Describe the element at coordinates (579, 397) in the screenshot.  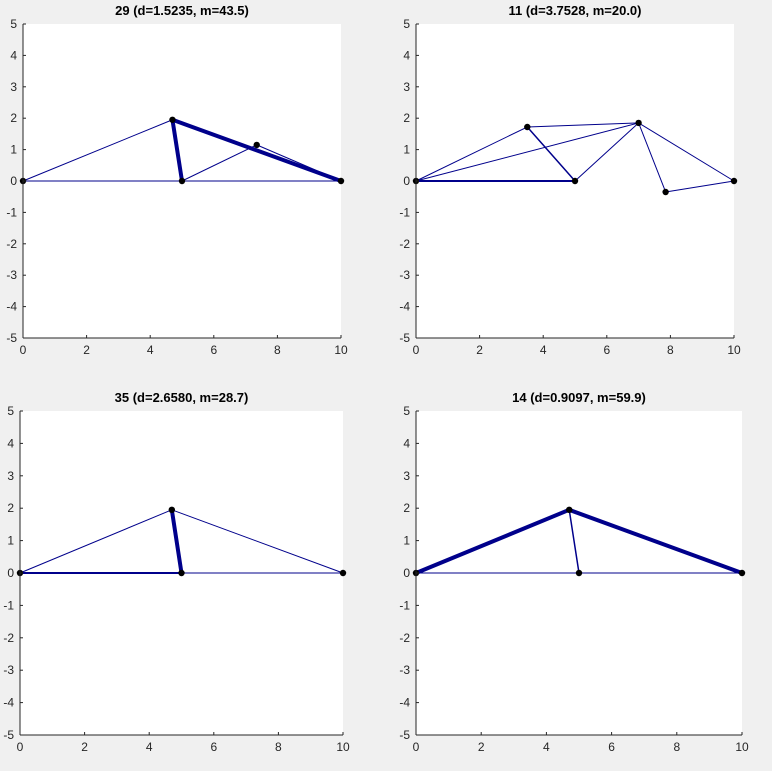
I see `chart-title: 14 (d=0.9097, m=59.9)` at that location.